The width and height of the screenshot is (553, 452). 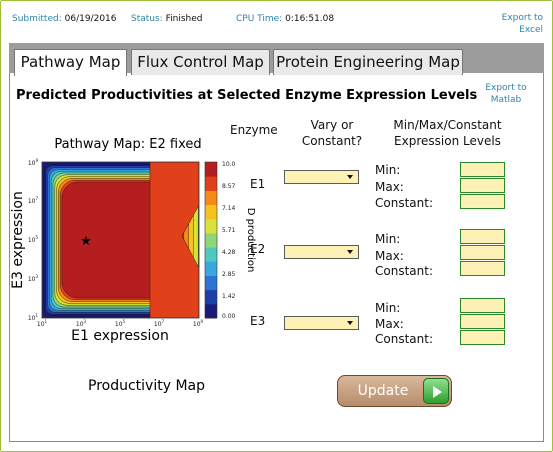 I want to click on y-tick-3: 10⁷, so click(x=33, y=200).